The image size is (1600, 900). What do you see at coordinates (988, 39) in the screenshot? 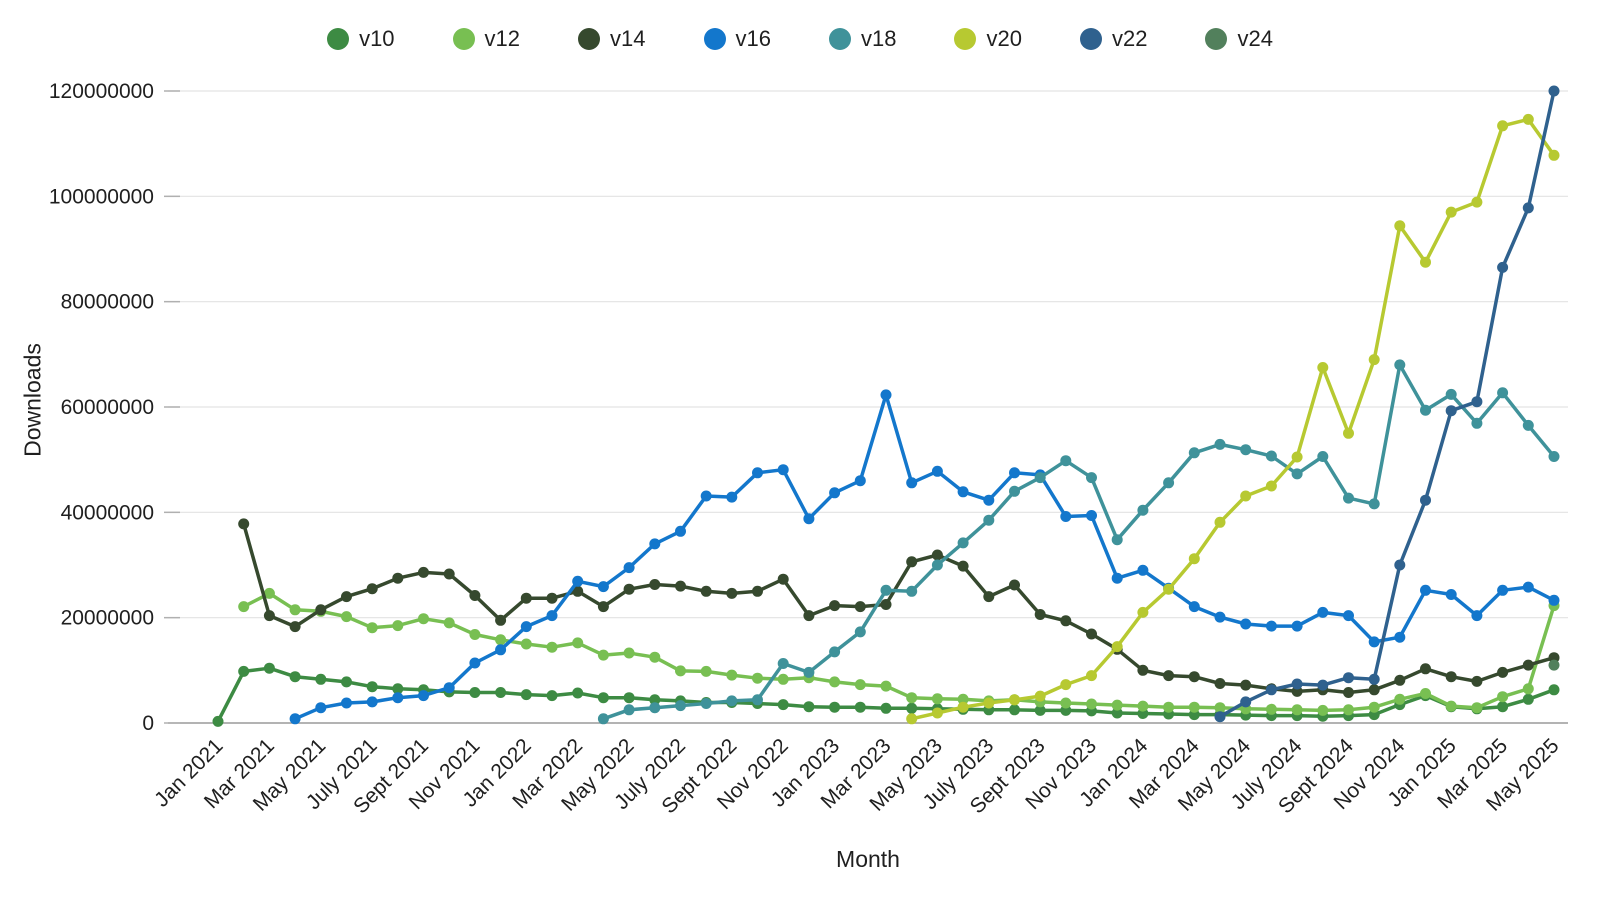
I see `legend-item-v20: v20` at bounding box center [988, 39].